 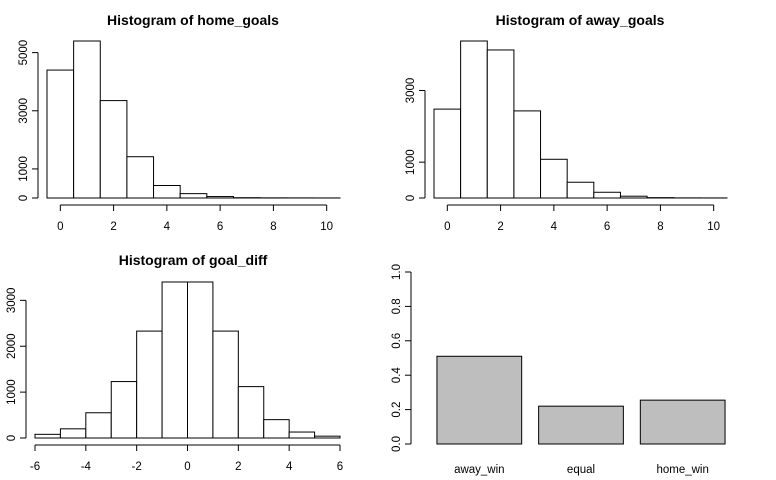 What do you see at coordinates (397, 272) in the screenshot?
I see `y-tick-label: 1.0` at bounding box center [397, 272].